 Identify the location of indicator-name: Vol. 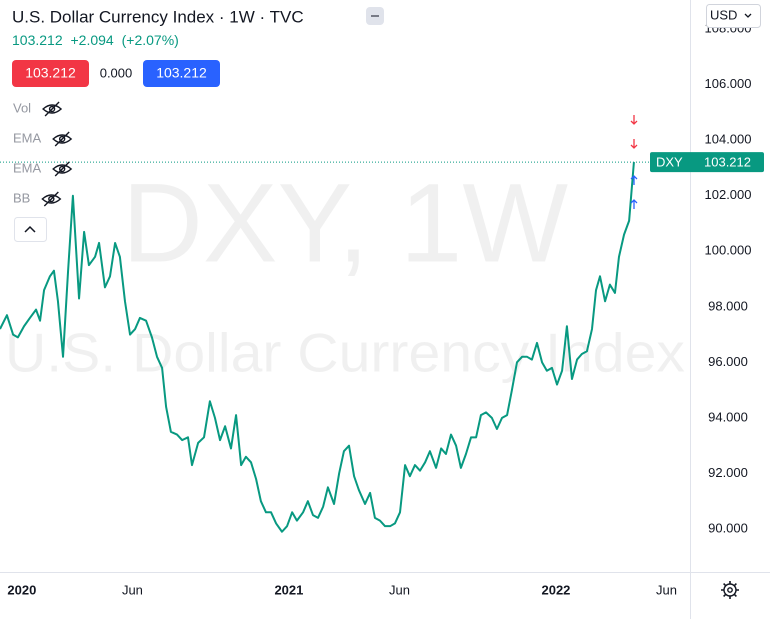
(22, 107).